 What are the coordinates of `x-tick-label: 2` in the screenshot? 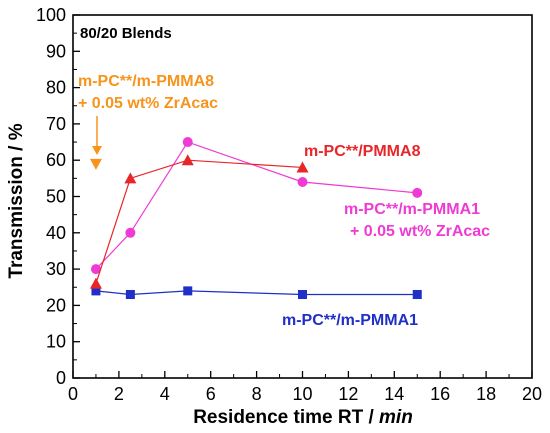 It's located at (119, 394).